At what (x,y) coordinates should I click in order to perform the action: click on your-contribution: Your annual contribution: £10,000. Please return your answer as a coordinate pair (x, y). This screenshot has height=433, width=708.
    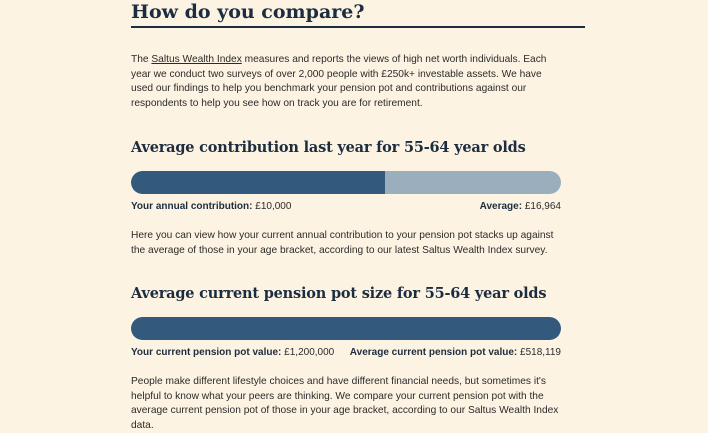
    Looking at the image, I should click on (211, 207).